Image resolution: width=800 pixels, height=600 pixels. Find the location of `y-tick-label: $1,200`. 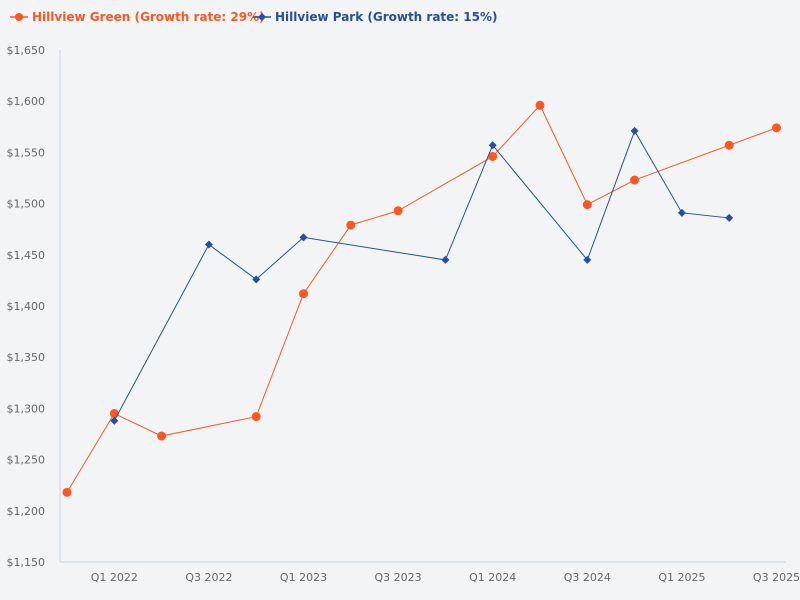

y-tick-label: $1,200 is located at coordinates (26, 511).